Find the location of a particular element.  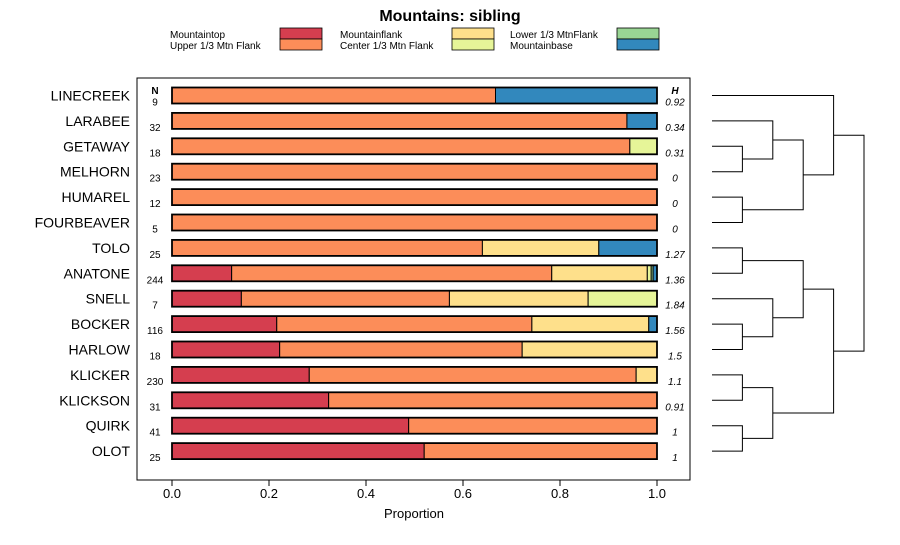

category-label-tolo: TOLO is located at coordinates (111, 248).